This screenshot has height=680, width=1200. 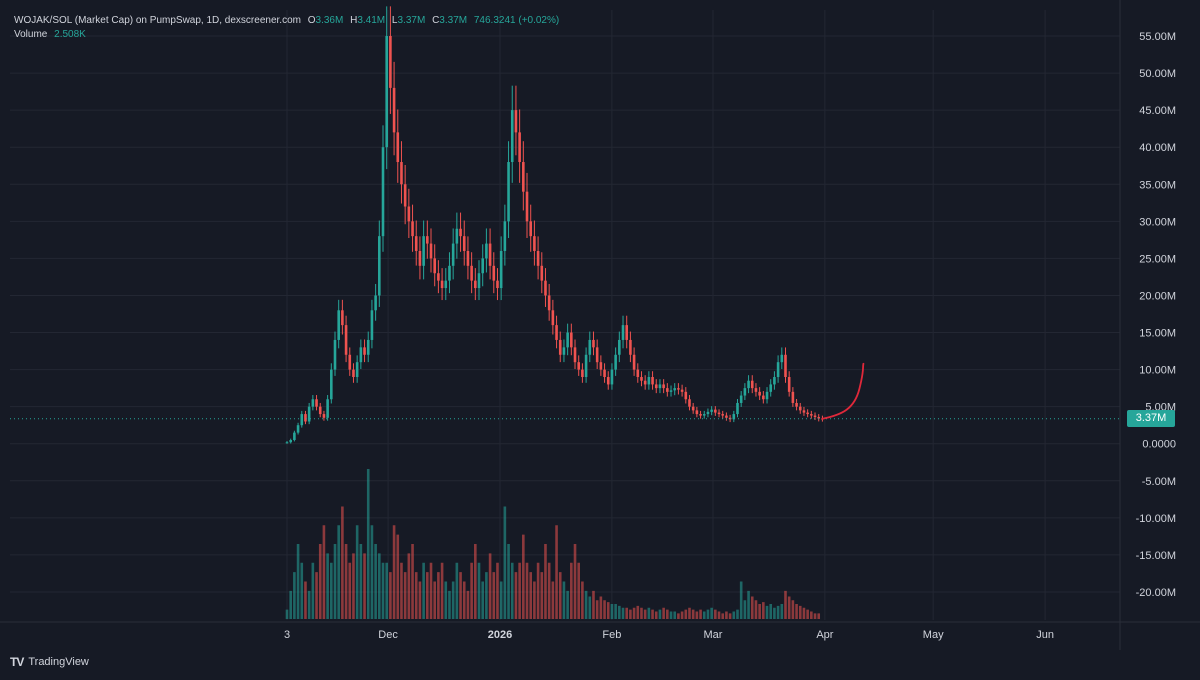 I want to click on y-tick-label: 35.00M, so click(x=1157, y=185).